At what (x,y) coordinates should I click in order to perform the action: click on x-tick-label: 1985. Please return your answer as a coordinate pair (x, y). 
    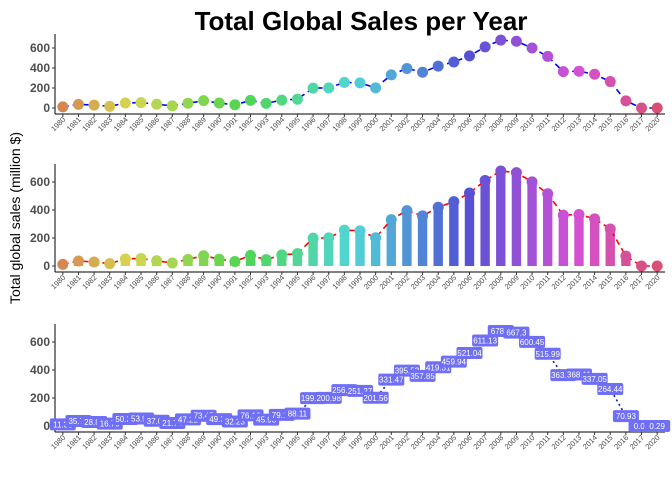
    Looking at the image, I should click on (136, 282).